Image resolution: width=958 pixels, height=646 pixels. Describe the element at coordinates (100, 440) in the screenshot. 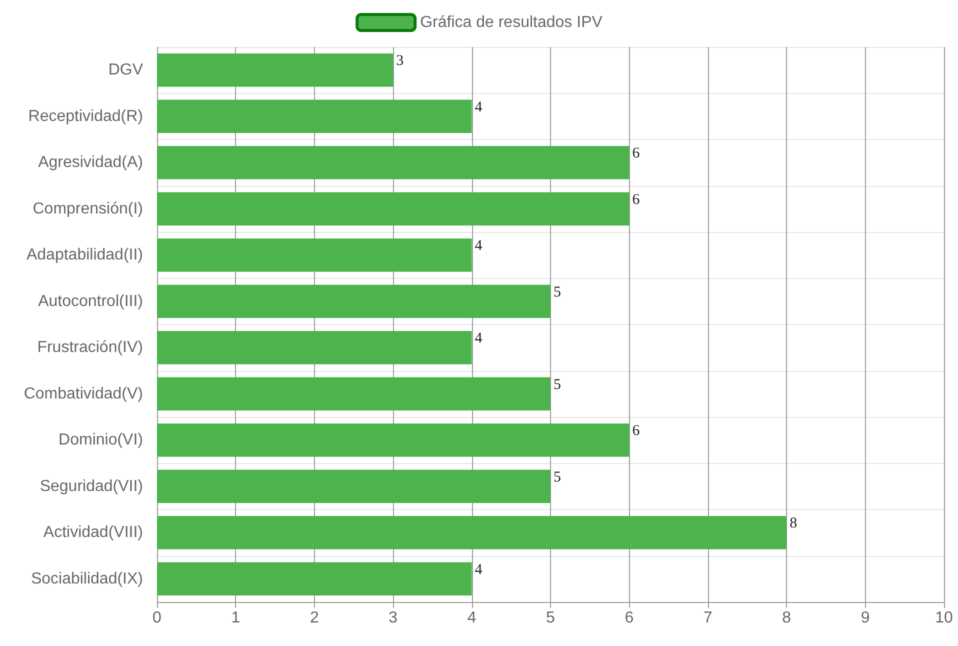

I see `y-tick-label: Dominio(VI)` at that location.